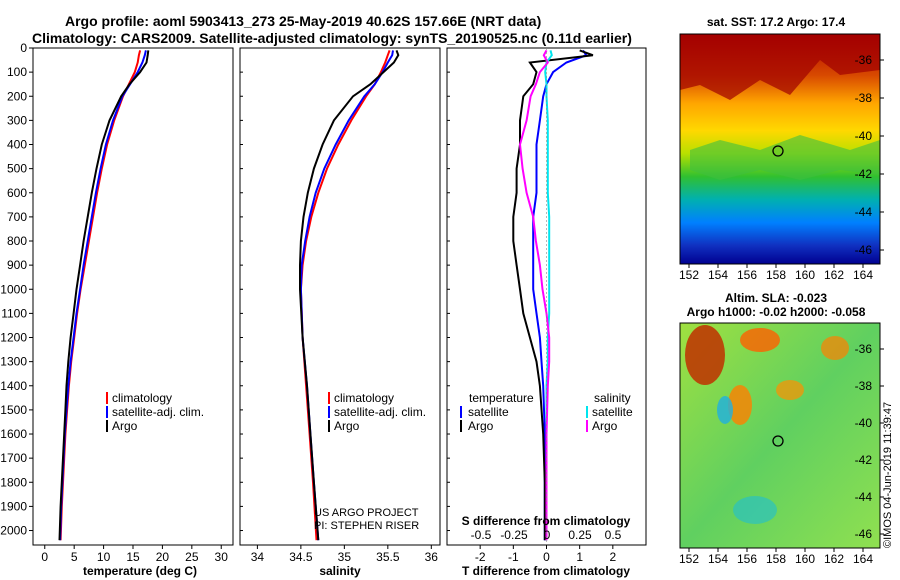 This screenshot has height=580, width=900. Describe the element at coordinates (481, 426) in the screenshot. I see `legend-label-t-argo: Argo` at that location.